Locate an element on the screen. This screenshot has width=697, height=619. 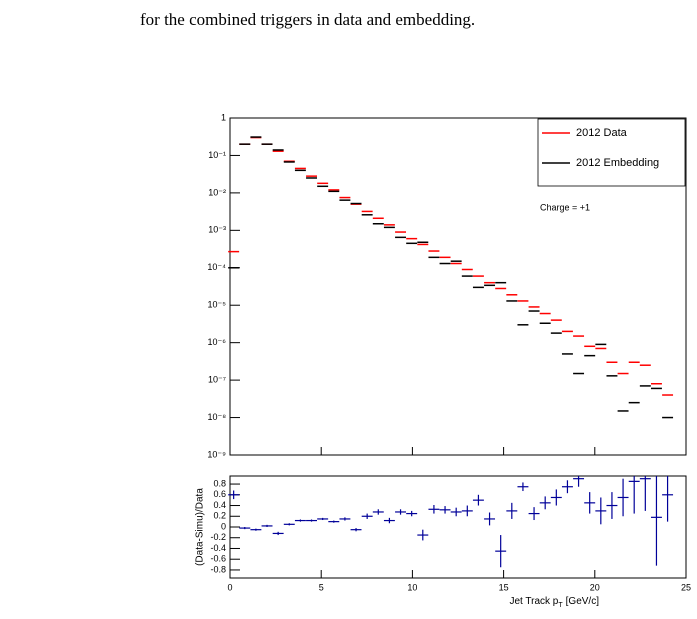
y-tick-label: -0.2 is located at coordinates (218, 537).